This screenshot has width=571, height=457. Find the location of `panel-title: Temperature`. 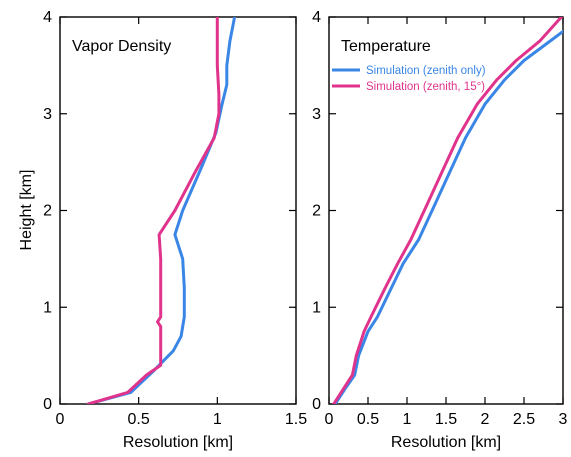

panel-title: Temperature is located at coordinates (386, 46).